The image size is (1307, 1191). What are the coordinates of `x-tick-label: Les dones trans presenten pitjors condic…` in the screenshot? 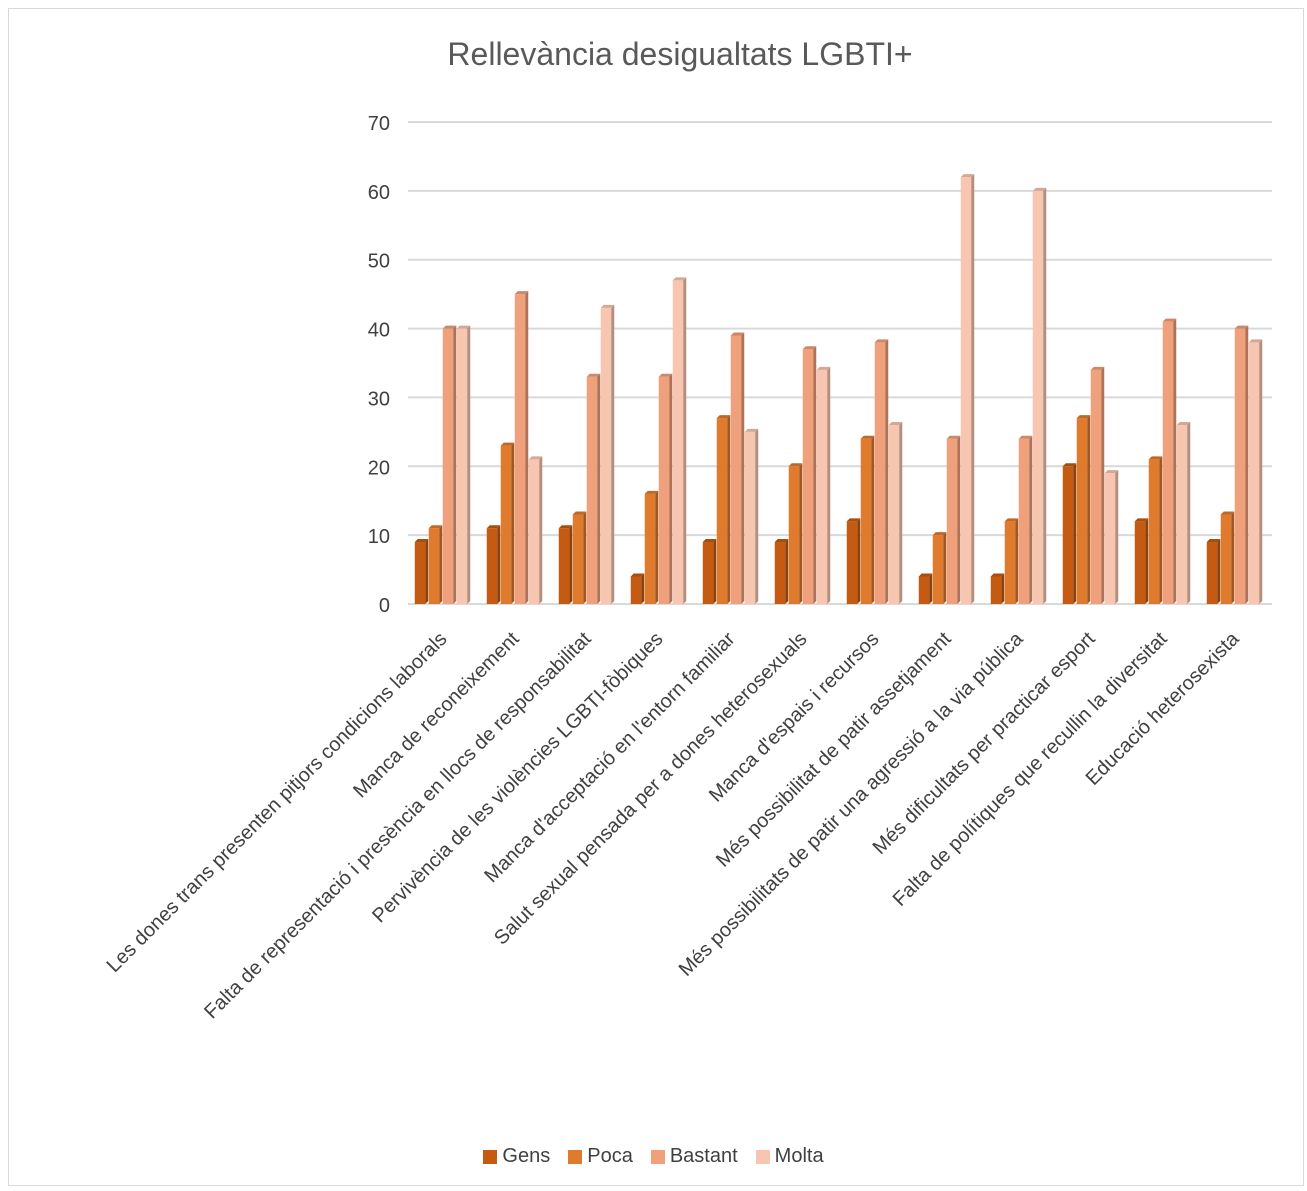 It's located at (277, 802).